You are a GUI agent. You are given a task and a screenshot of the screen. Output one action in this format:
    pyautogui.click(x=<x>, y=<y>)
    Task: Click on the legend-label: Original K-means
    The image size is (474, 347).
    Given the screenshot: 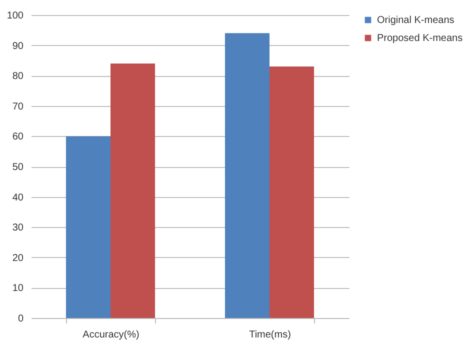 What is the action you would take?
    pyautogui.click(x=415, y=20)
    